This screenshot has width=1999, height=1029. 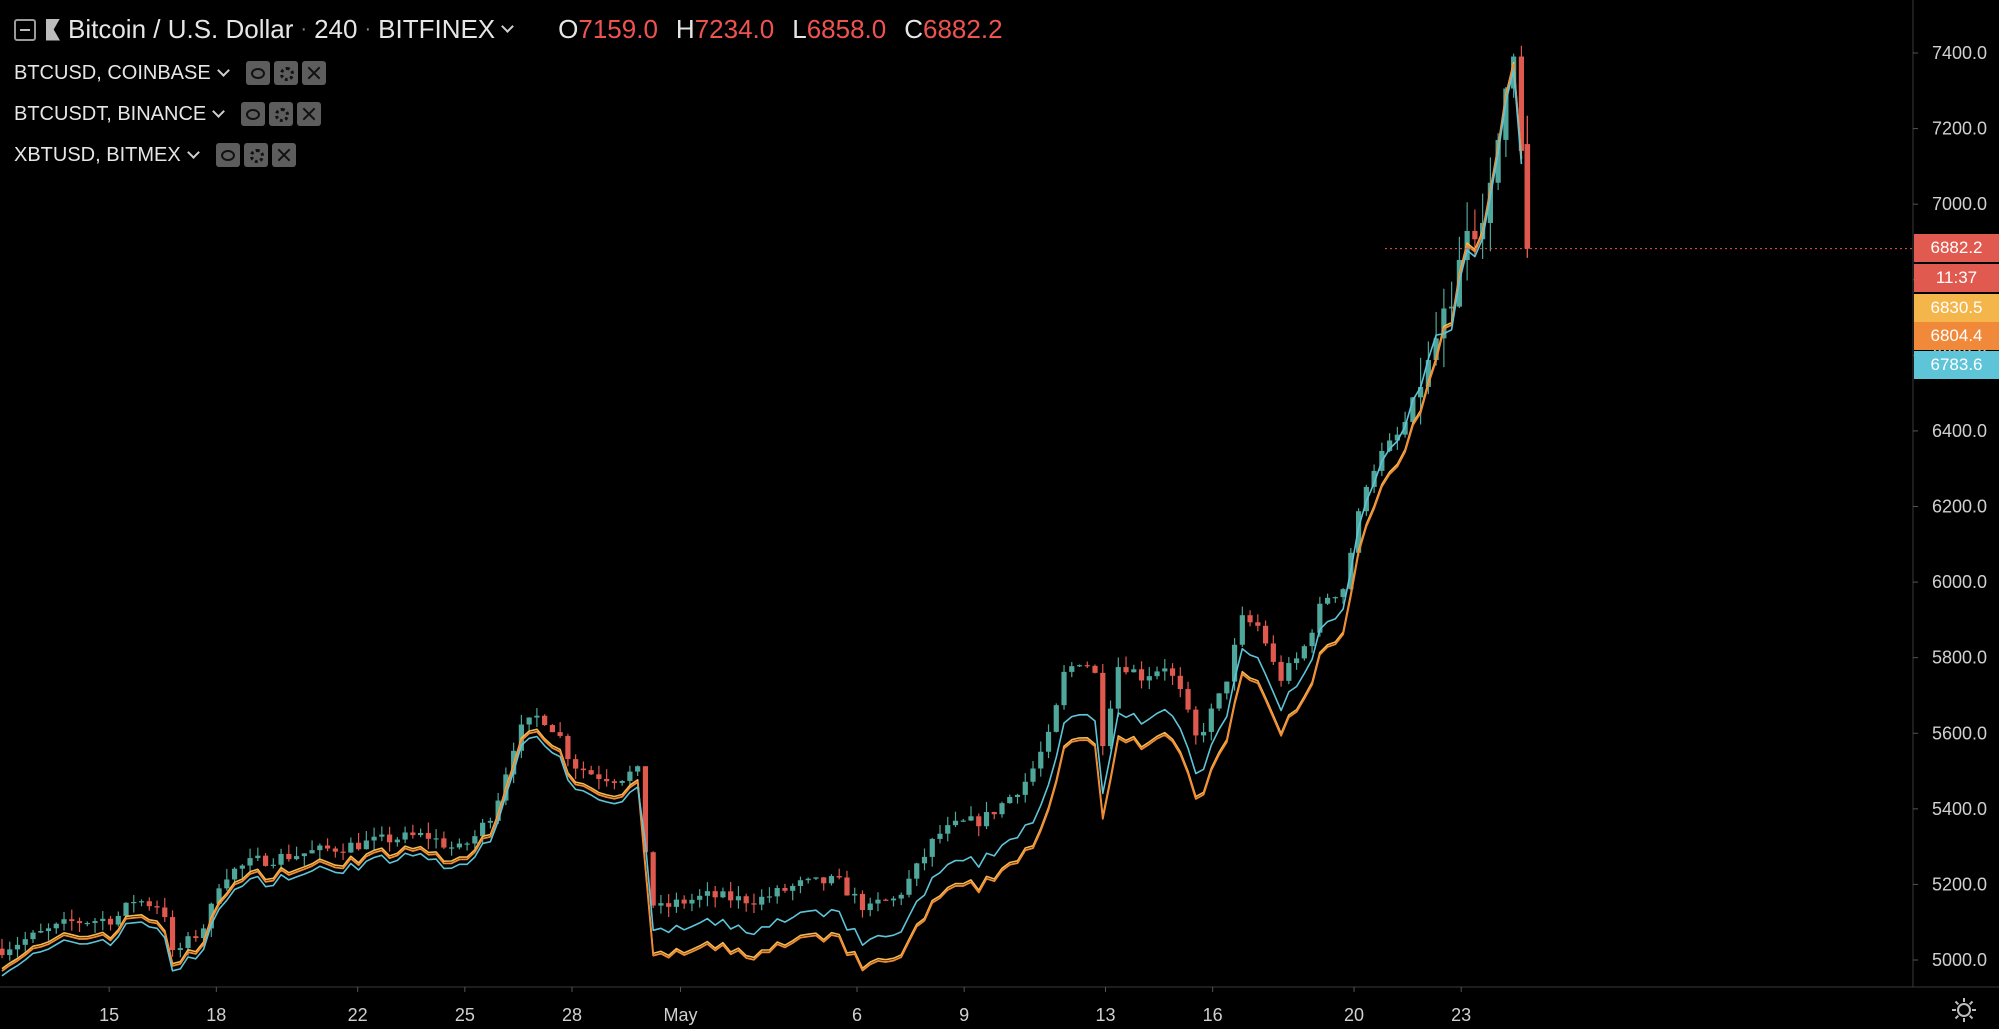 I want to click on overlay-row-coinbase: BTCUSD, COINBASE, so click(x=170, y=73).